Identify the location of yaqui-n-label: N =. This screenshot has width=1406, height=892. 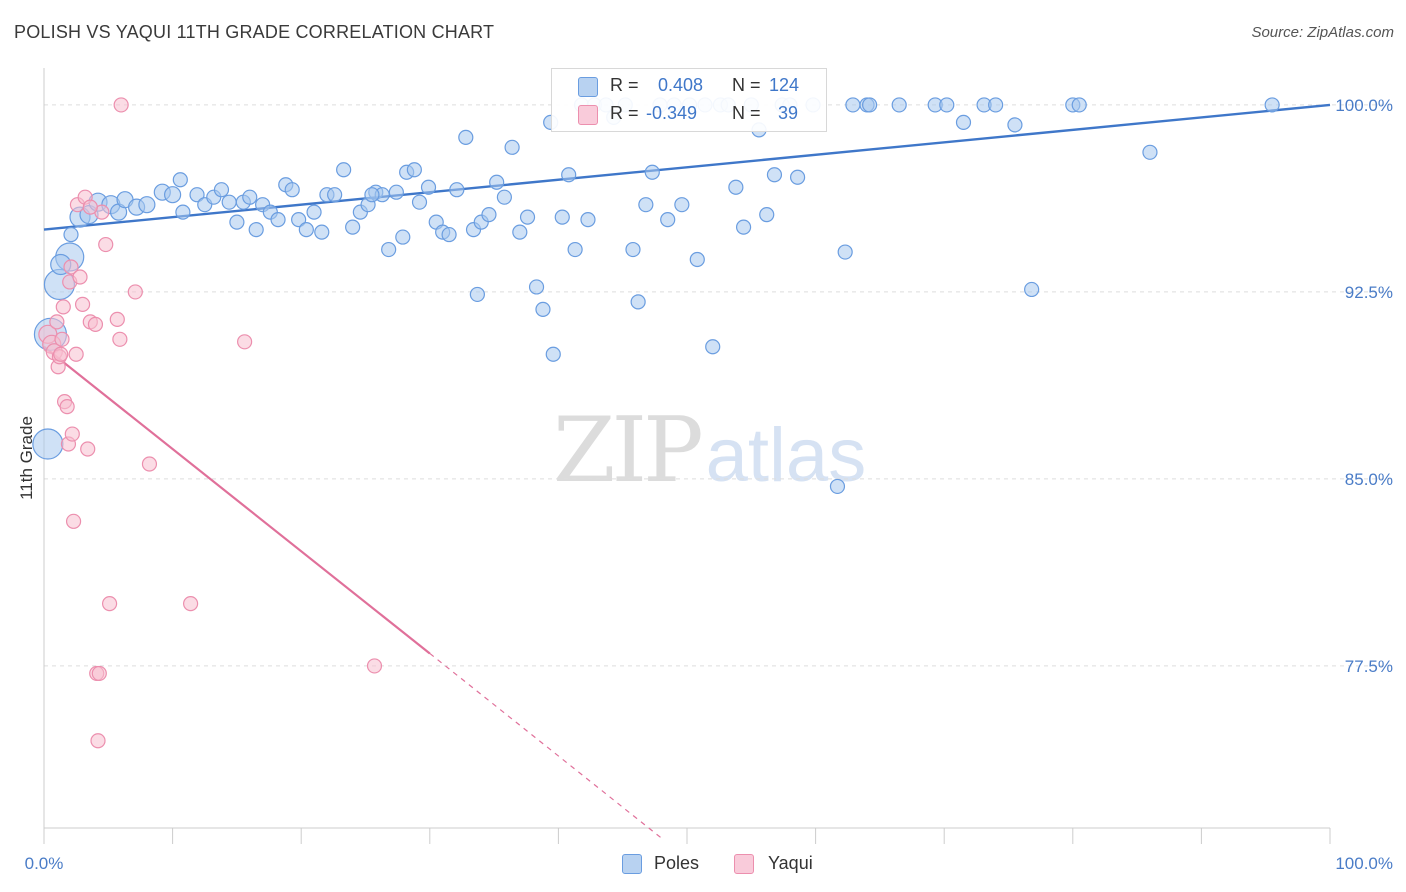
(746, 113).